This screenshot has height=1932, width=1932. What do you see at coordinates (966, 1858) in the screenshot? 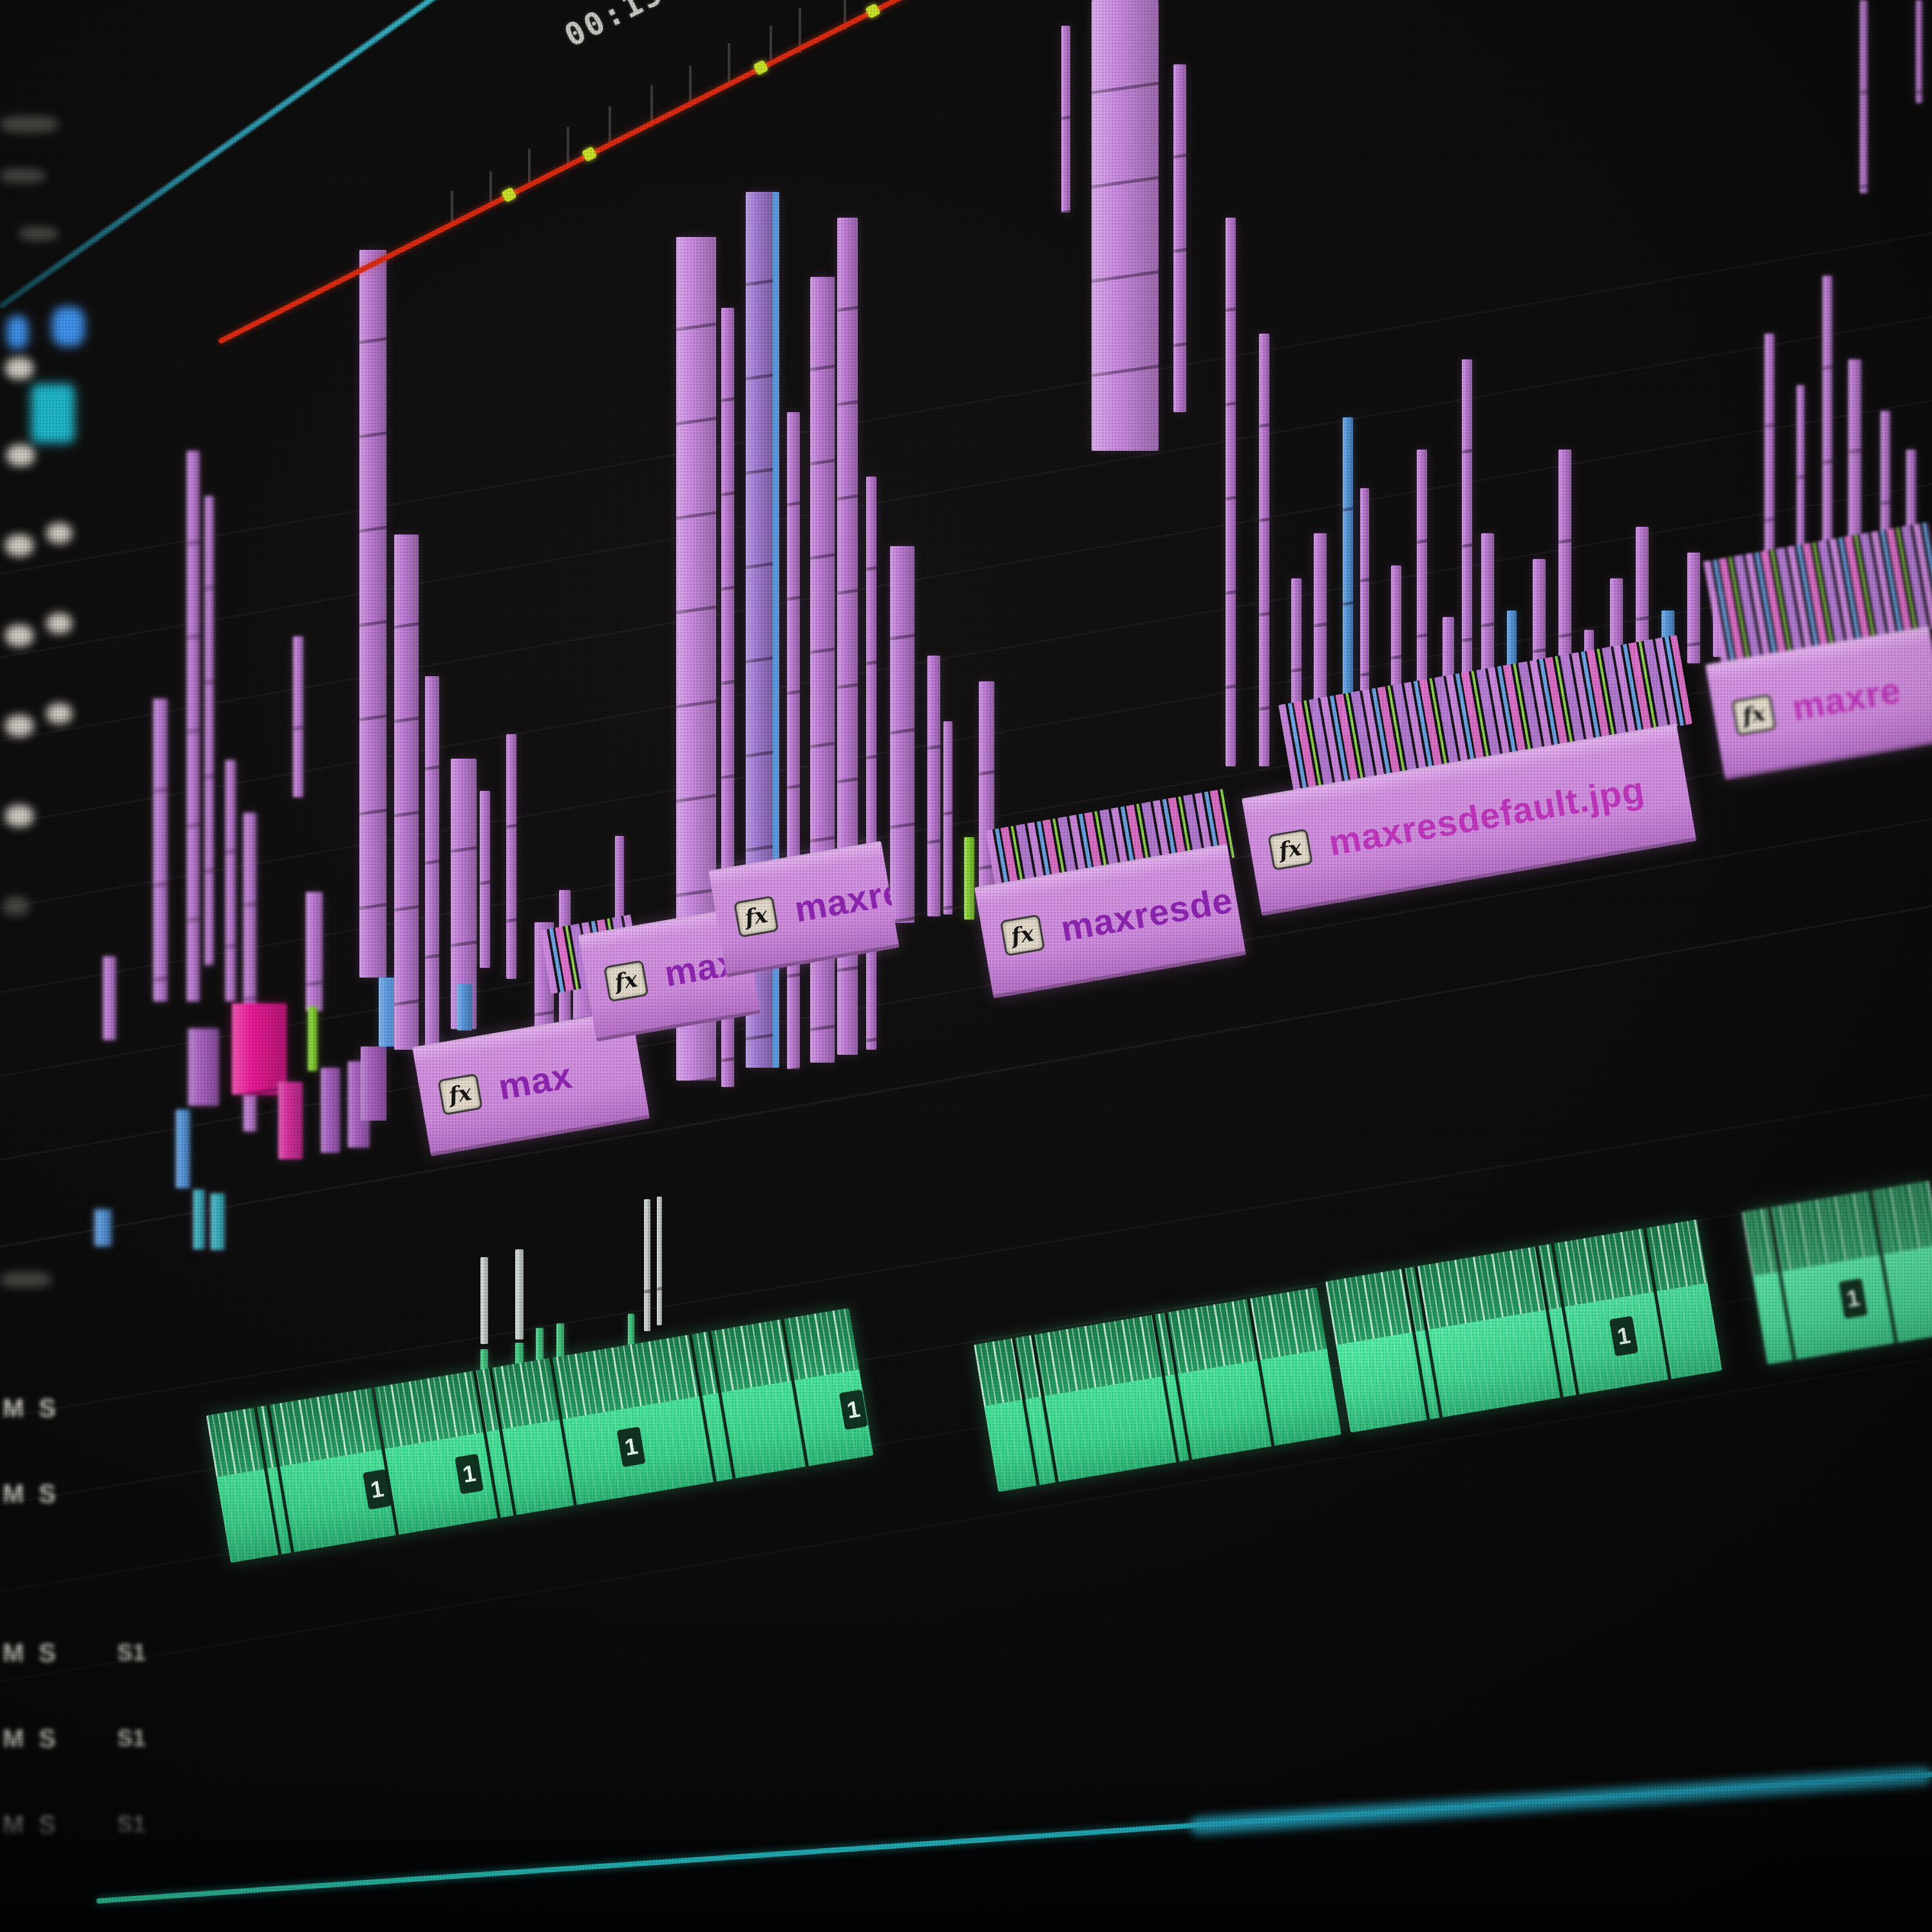
I see `screen-bezel-area` at bounding box center [966, 1858].